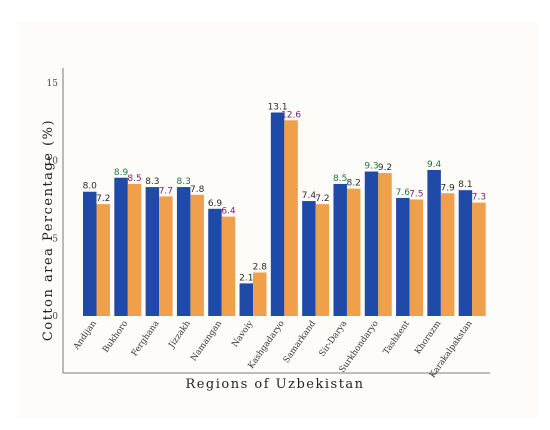  I want to click on data-label: 8.0, so click(90, 187).